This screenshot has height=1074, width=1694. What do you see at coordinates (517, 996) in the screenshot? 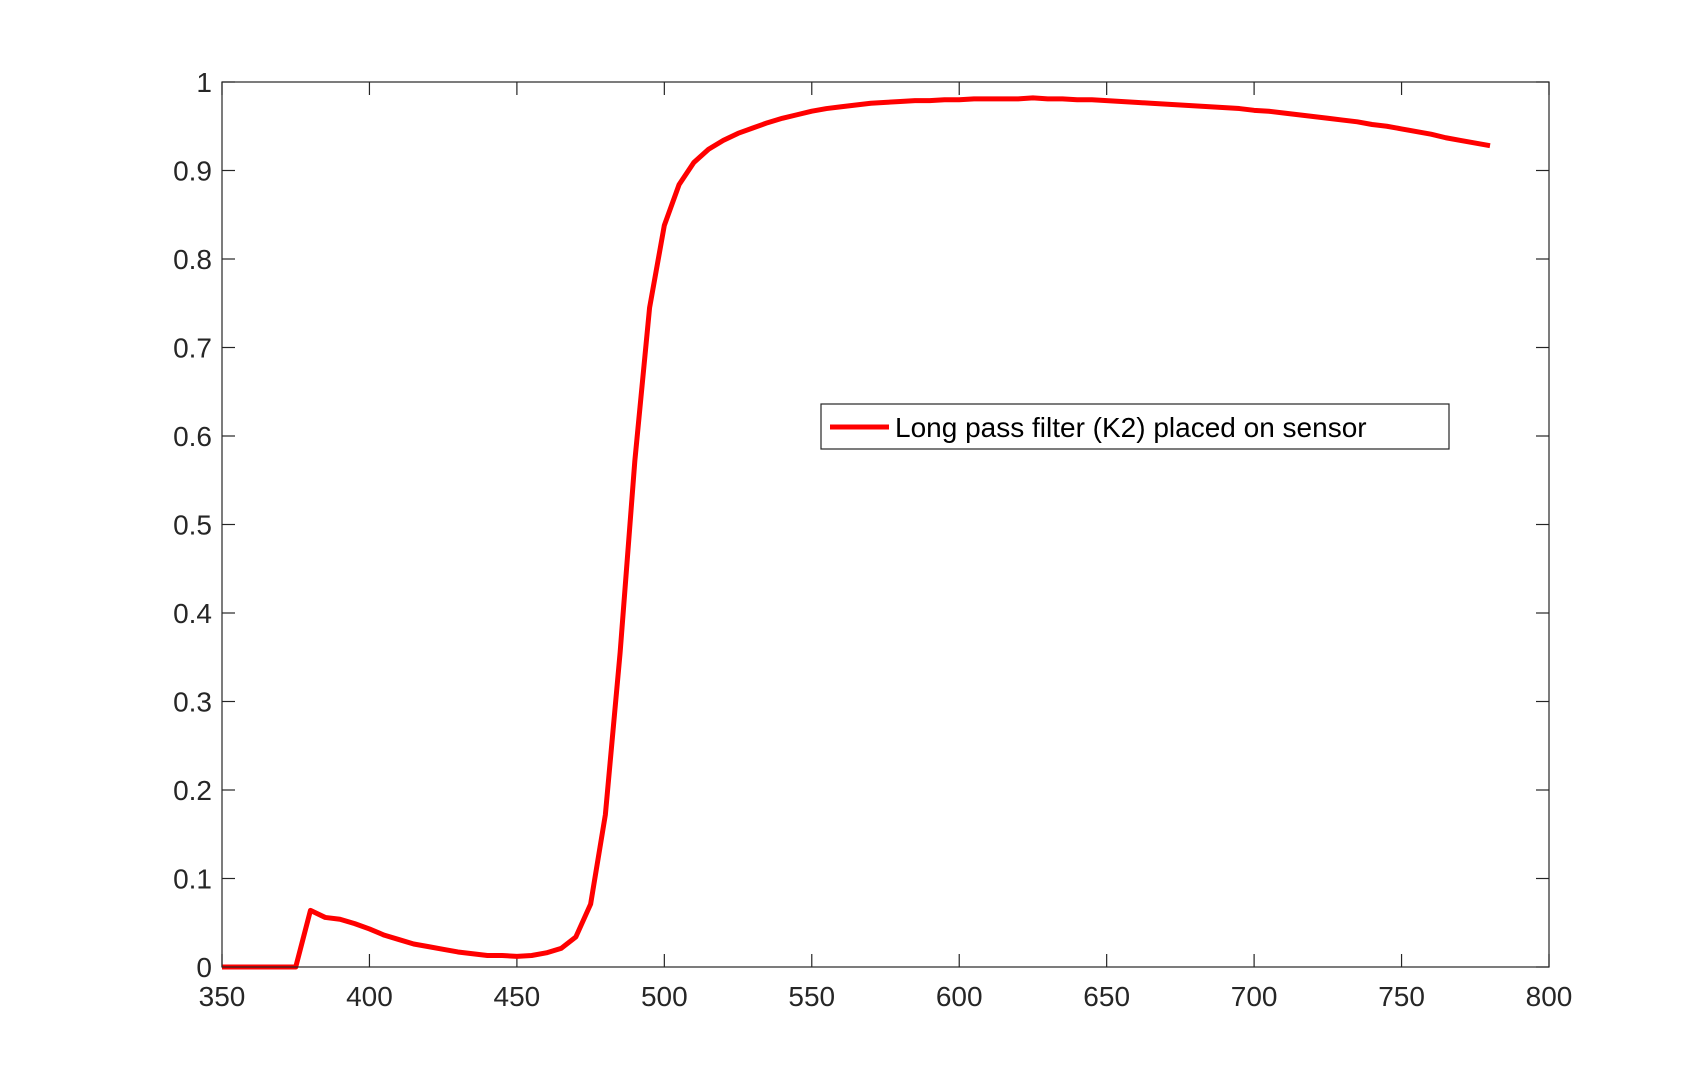
I see `x-tick-label: 450` at bounding box center [517, 996].